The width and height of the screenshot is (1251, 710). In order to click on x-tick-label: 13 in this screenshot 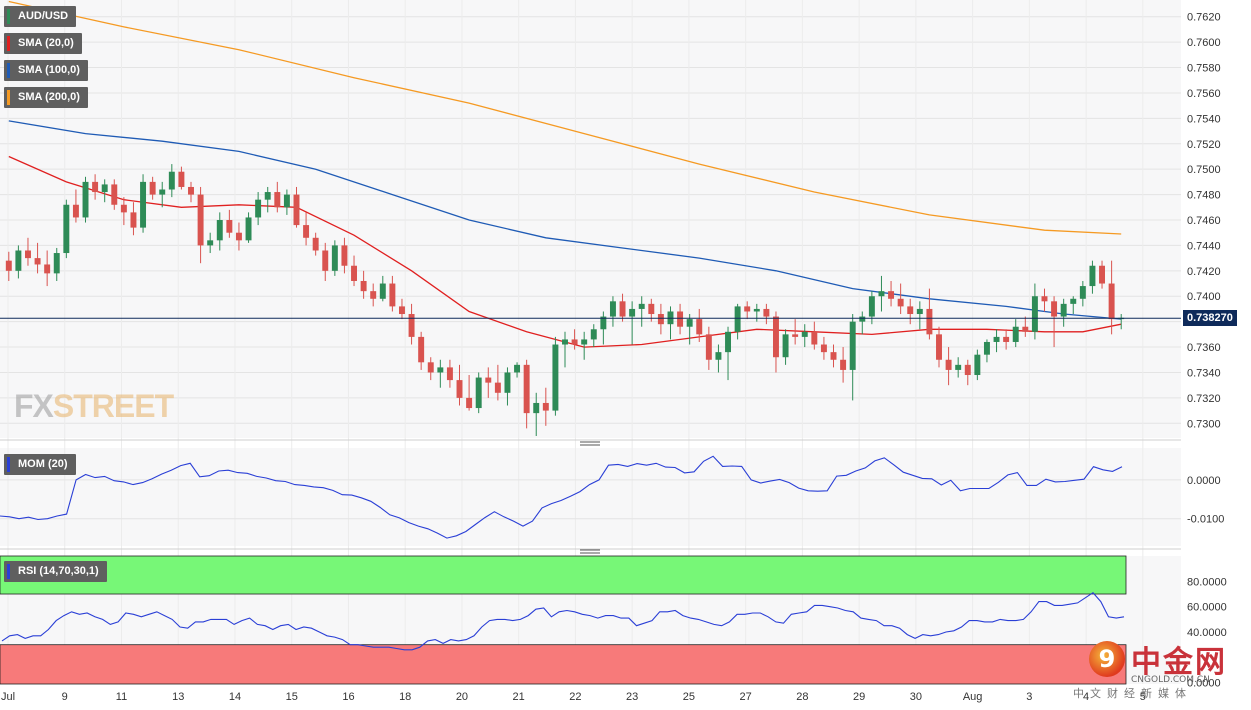, I will do `click(178, 697)`.